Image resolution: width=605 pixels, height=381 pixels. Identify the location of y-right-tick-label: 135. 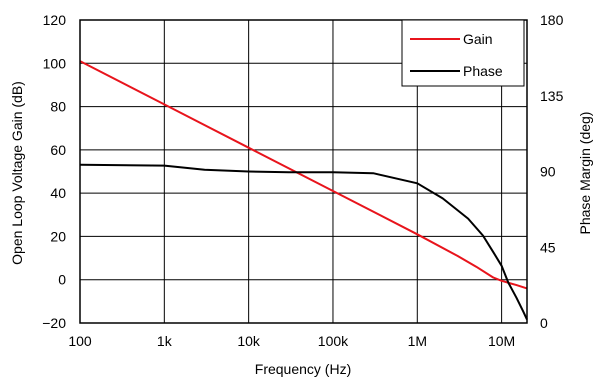
(552, 96).